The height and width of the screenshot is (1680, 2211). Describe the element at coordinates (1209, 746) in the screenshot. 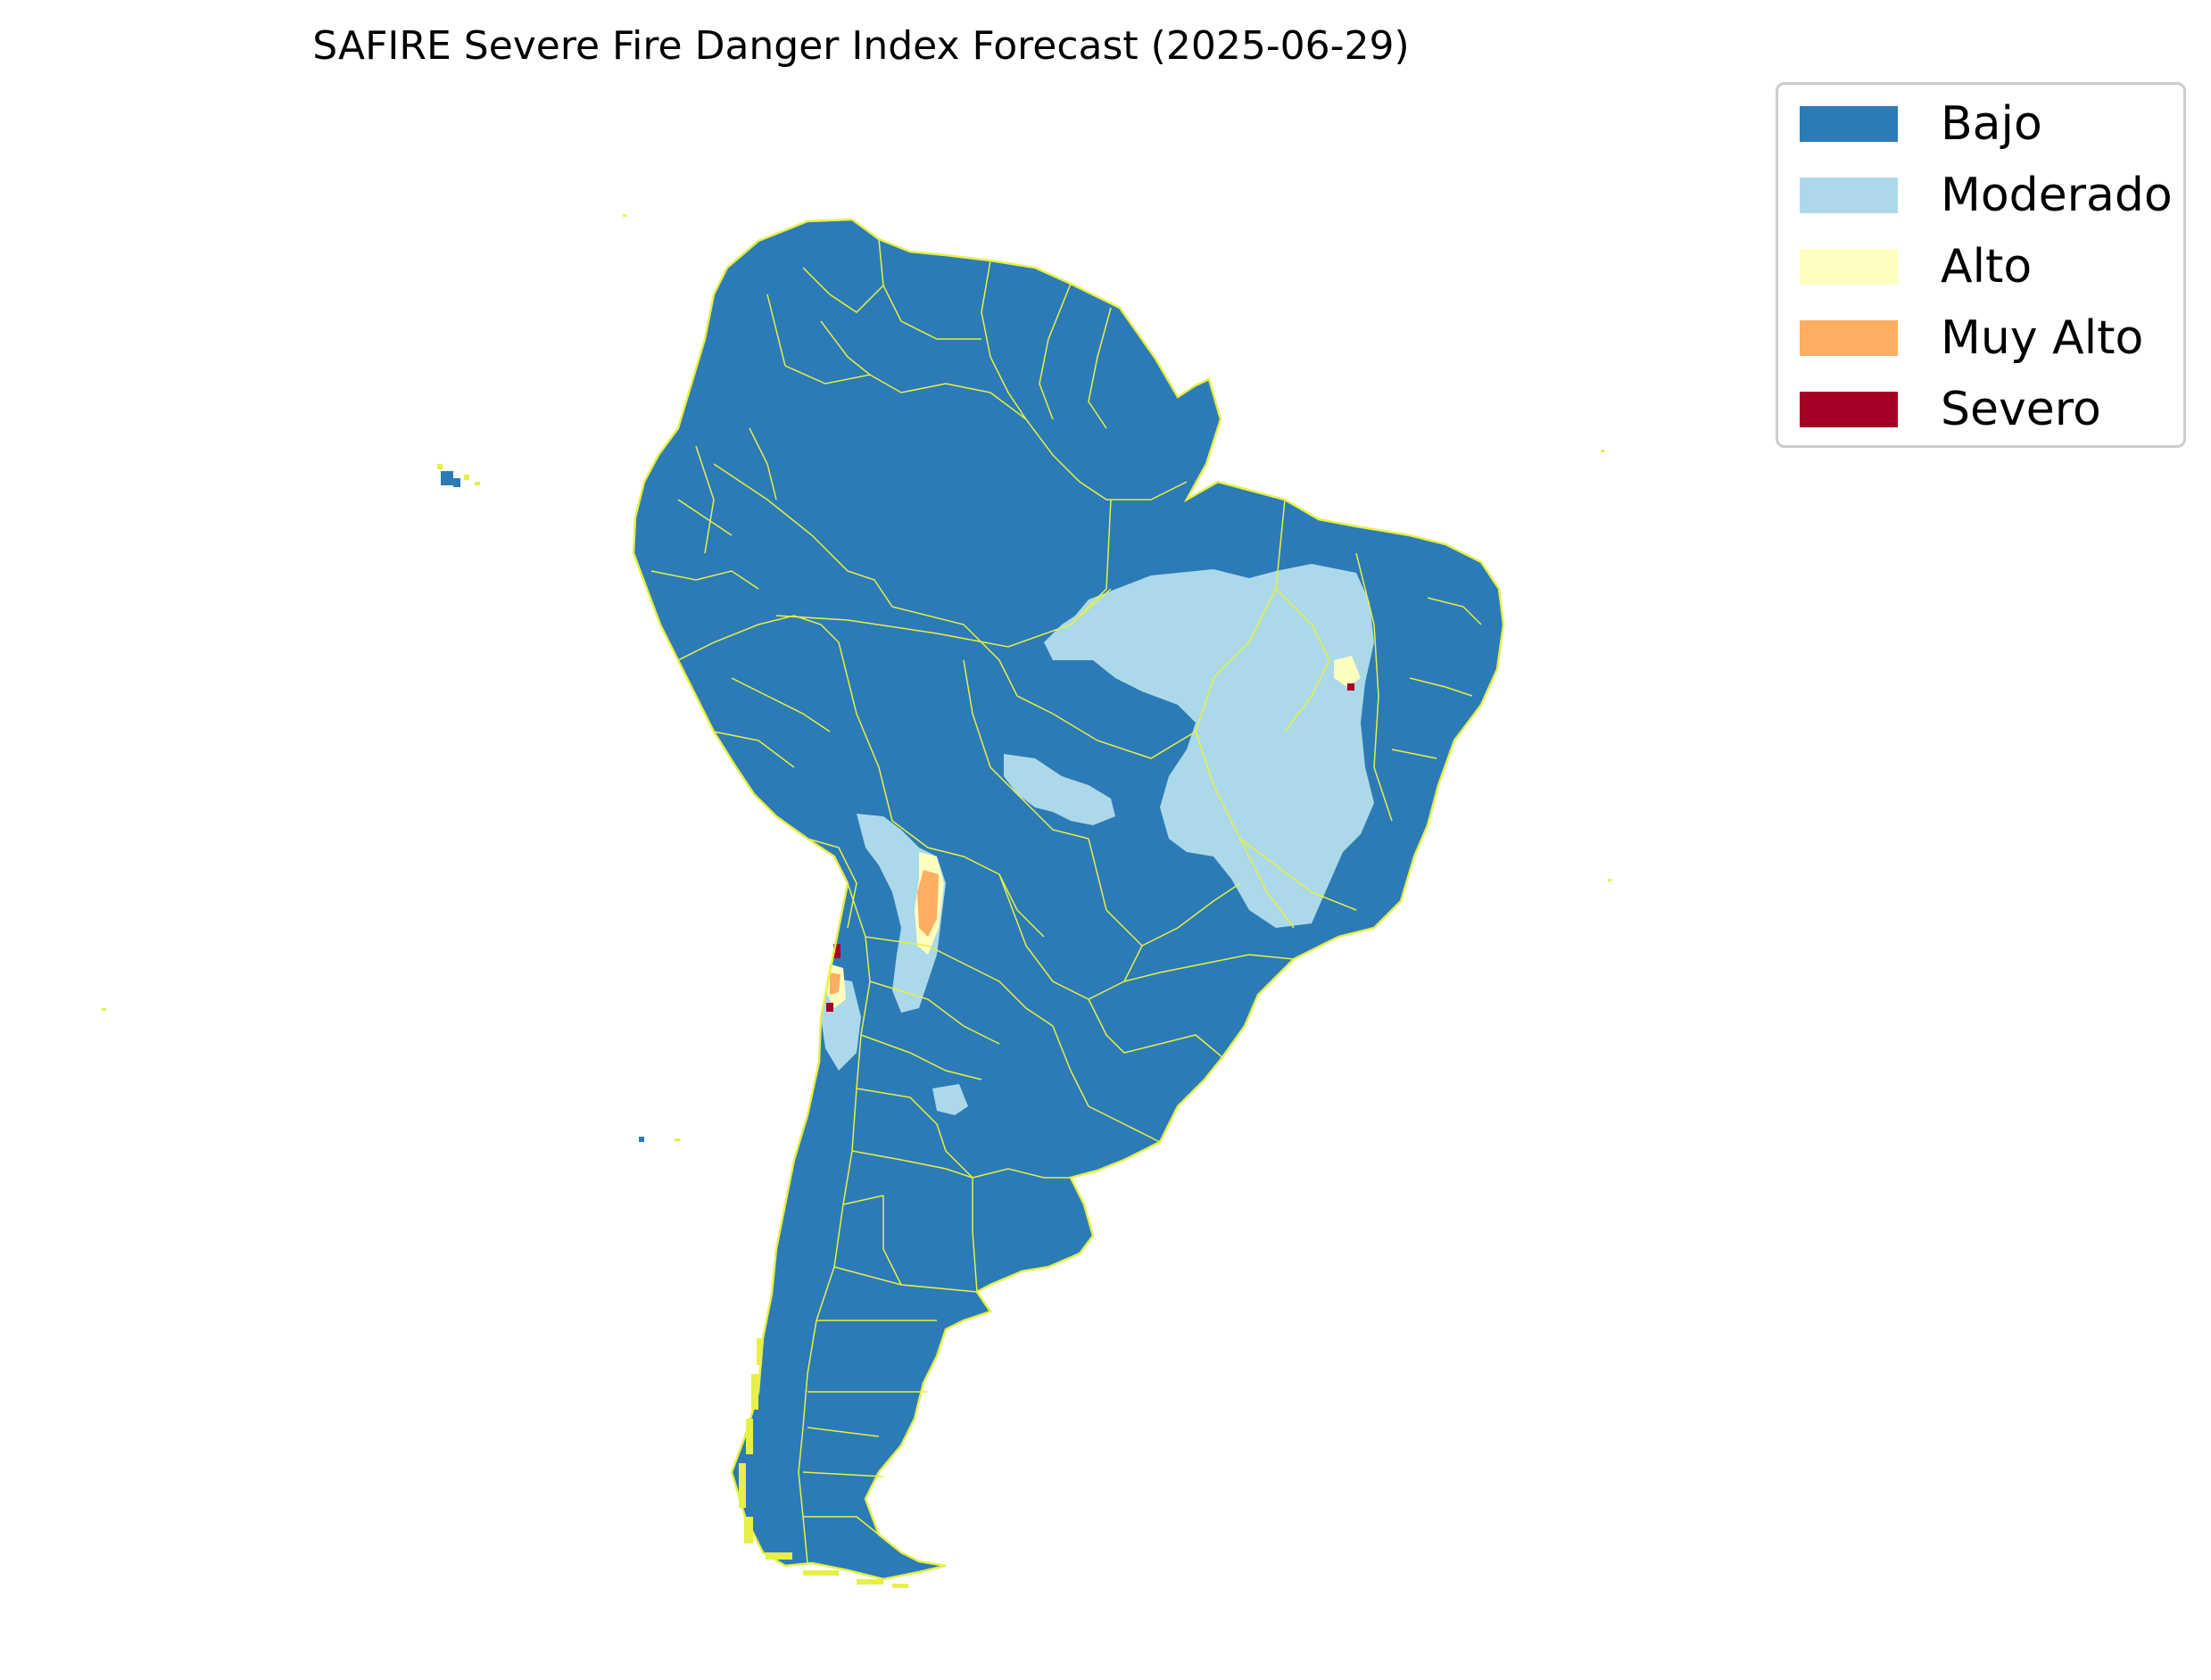

I see `moderado-region-central-brazil` at that location.